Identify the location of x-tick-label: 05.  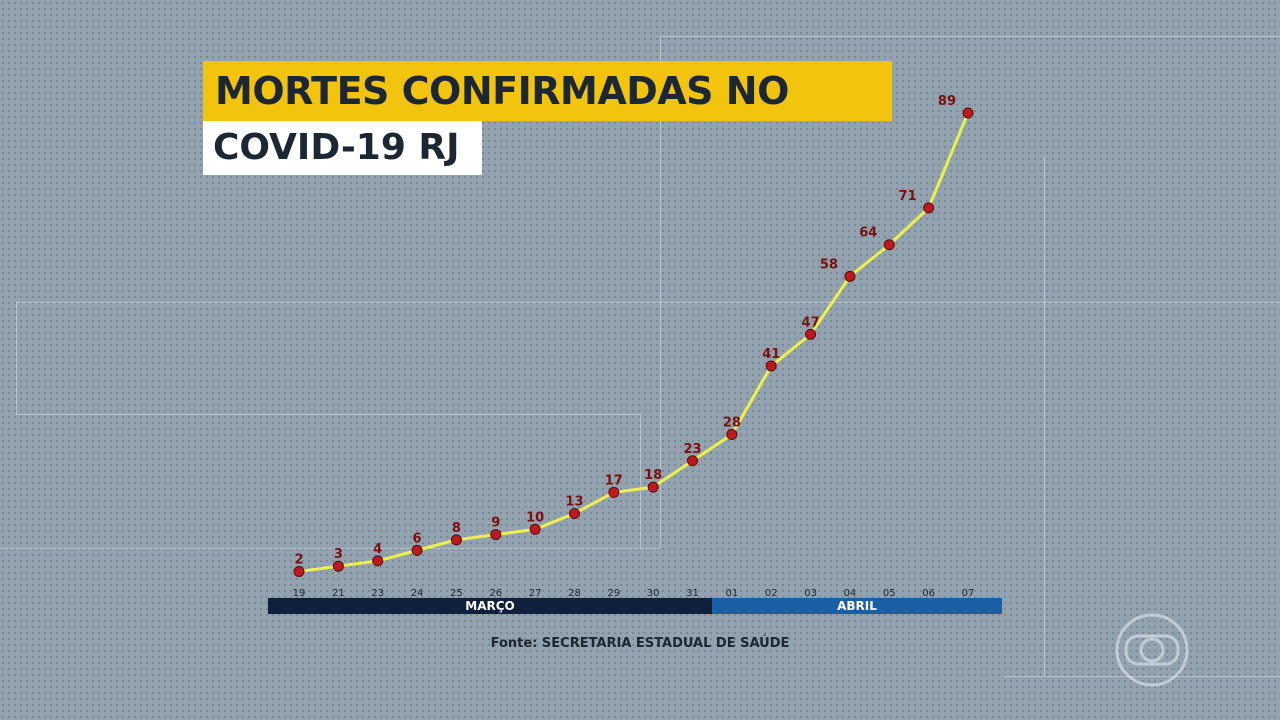
(889, 593).